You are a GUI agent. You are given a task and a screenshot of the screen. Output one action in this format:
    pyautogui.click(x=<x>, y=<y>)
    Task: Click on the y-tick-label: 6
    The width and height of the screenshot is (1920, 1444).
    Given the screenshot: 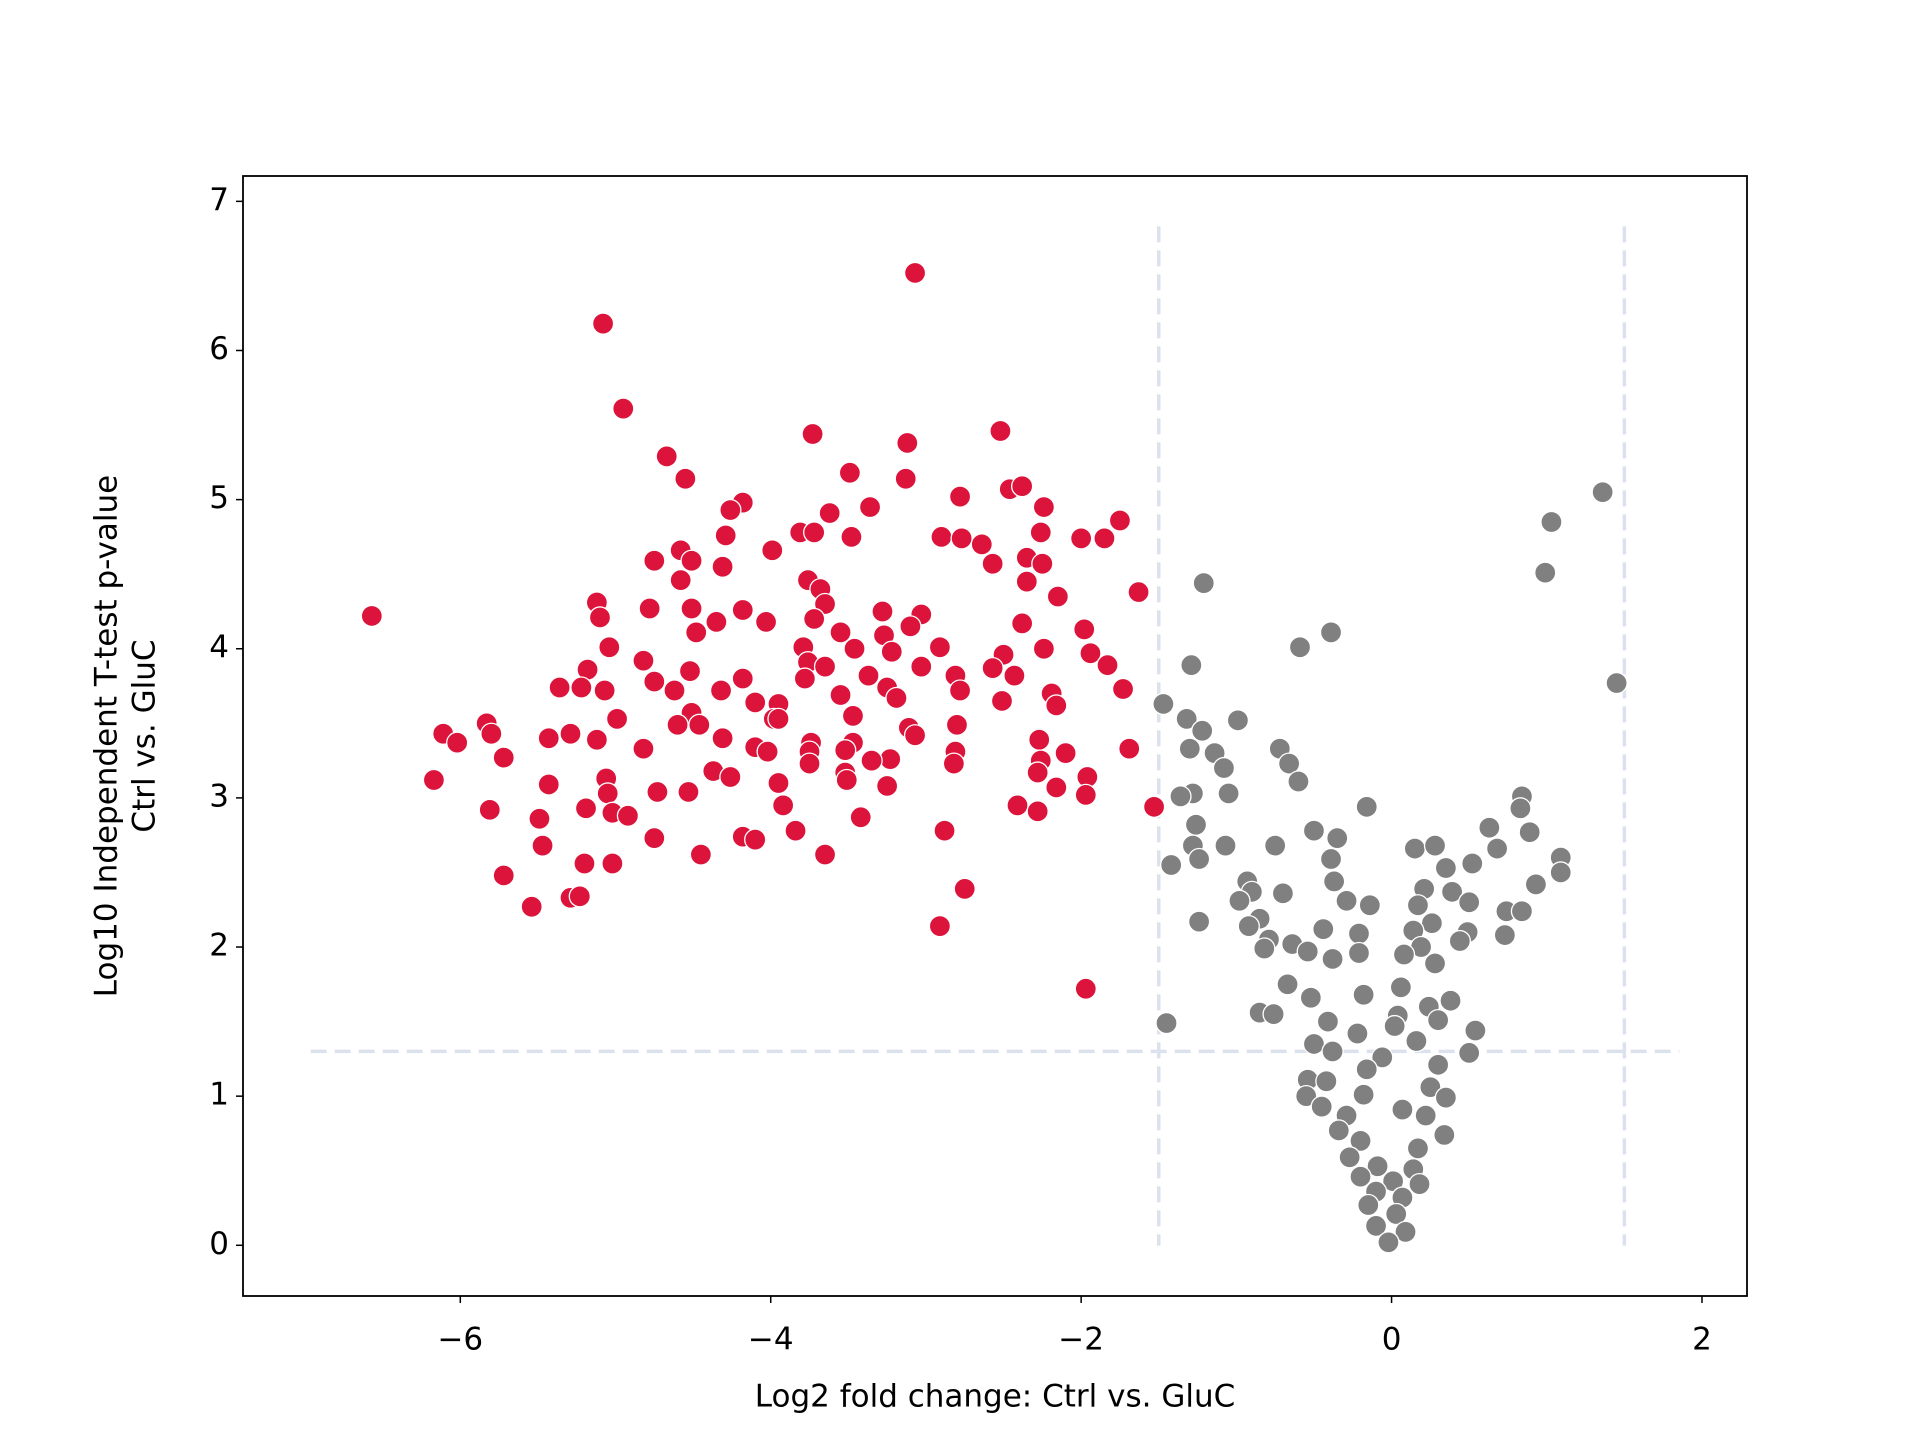 What is the action you would take?
    pyautogui.click(x=219, y=349)
    